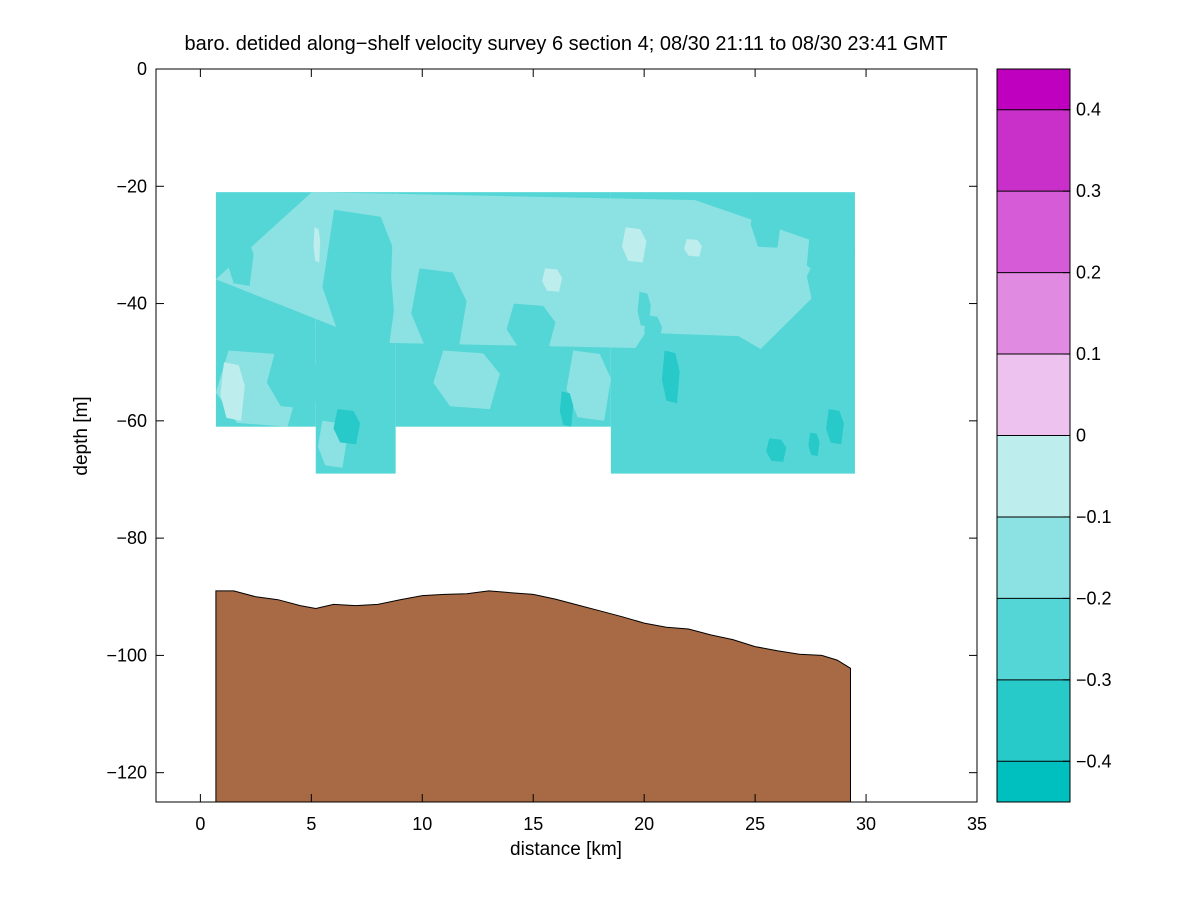 The height and width of the screenshot is (901, 1201). What do you see at coordinates (1094, 598) in the screenshot?
I see `colorbar-tick-label: −0.2` at bounding box center [1094, 598].